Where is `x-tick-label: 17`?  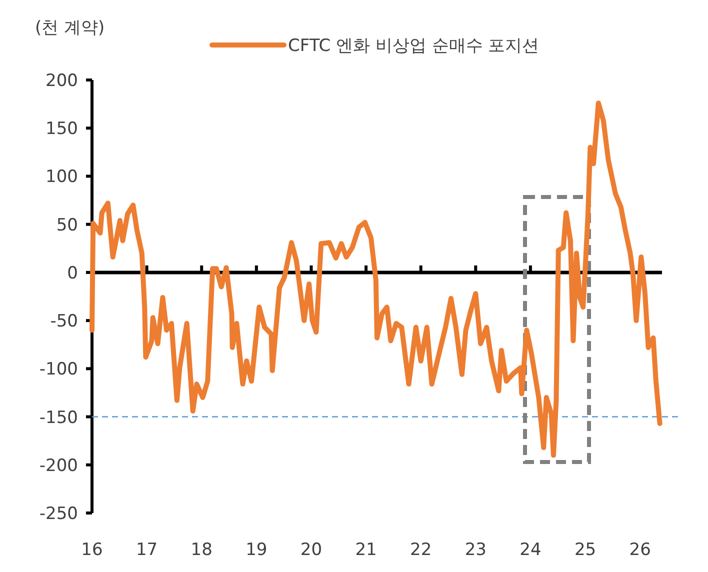
x-tick-label: 17 is located at coordinates (147, 550).